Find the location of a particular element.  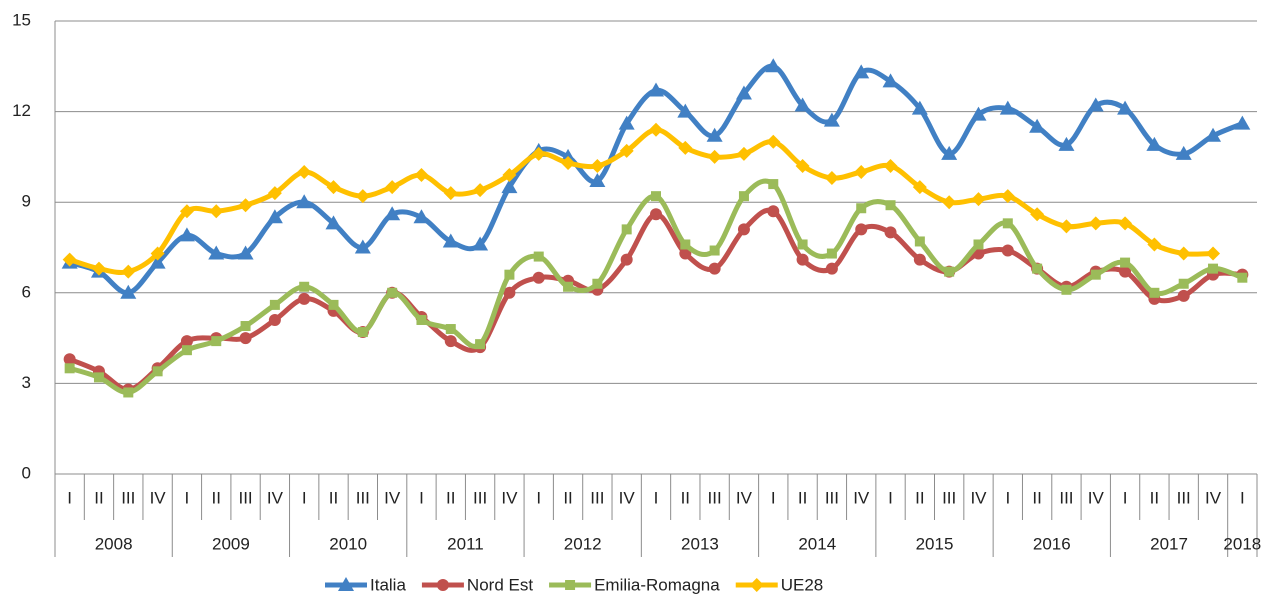

y-tick-label: 12 is located at coordinates (21, 110).